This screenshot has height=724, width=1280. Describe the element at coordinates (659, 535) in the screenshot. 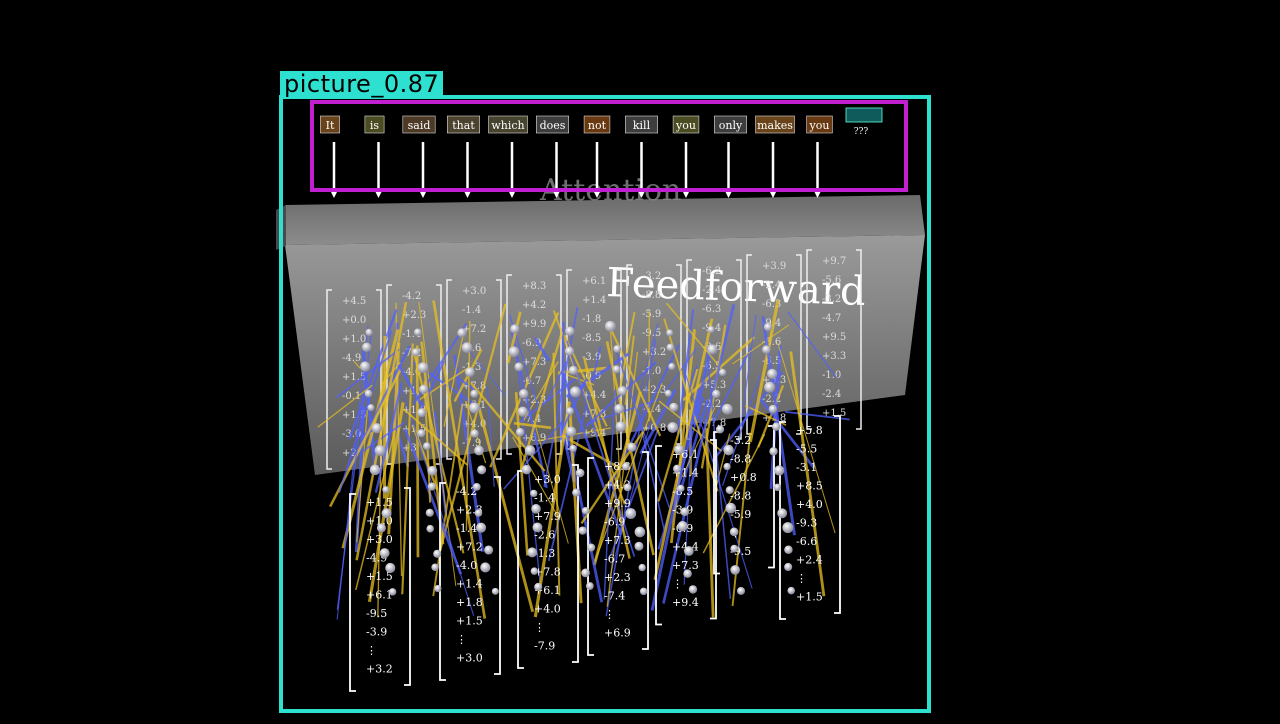

I see `bracket-left` at that location.